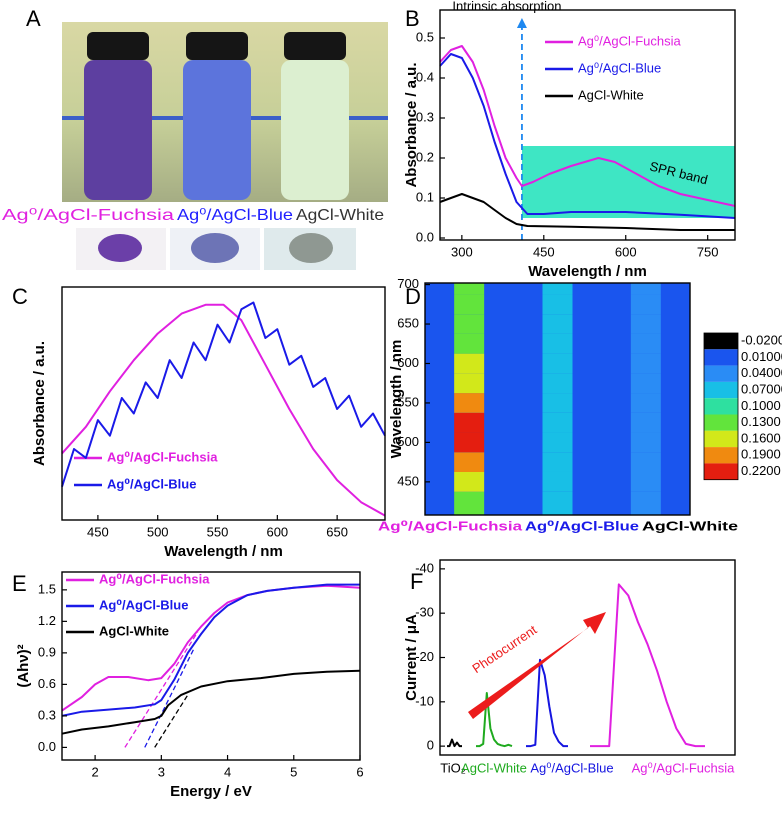  I want to click on sample-powder, so click(311, 248).